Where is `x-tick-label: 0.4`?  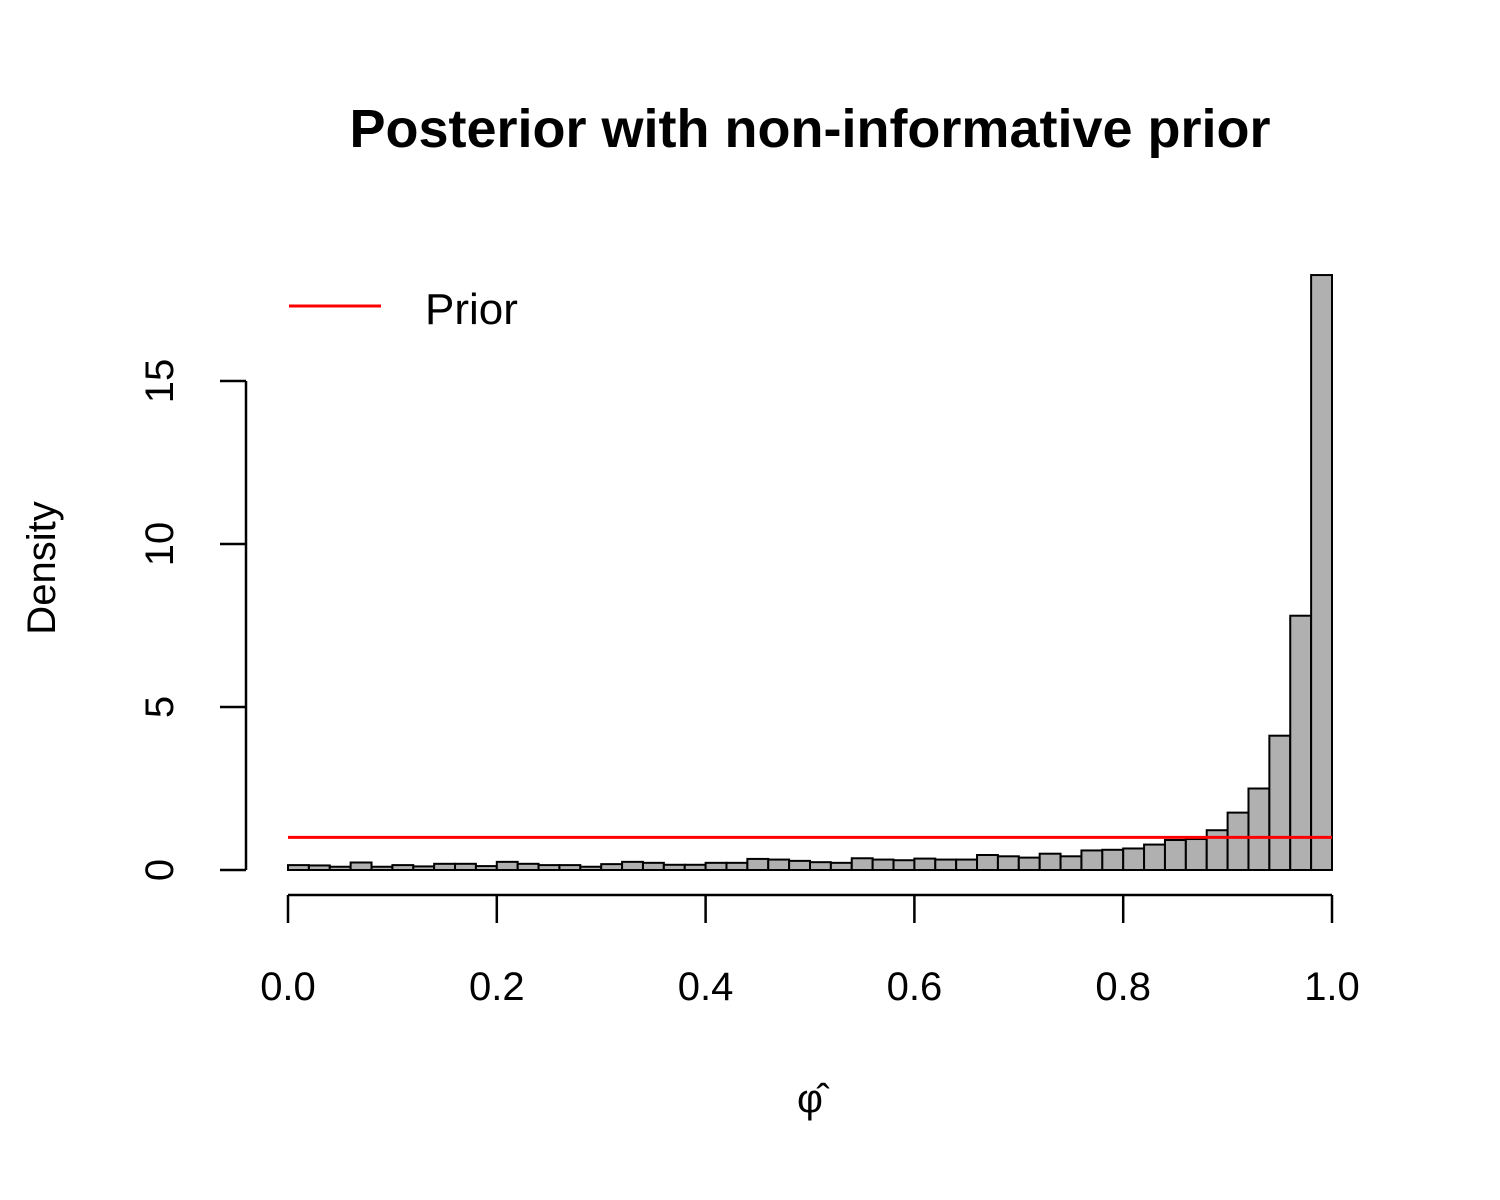 x-tick-label: 0.4 is located at coordinates (706, 987).